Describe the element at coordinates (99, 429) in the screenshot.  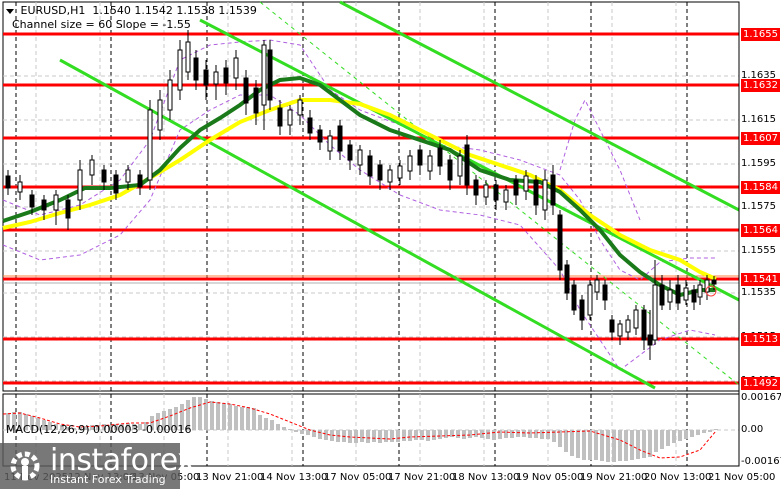
I see `macd-label: MACD(12,26,9) 0.00003 -0.00016` at that location.